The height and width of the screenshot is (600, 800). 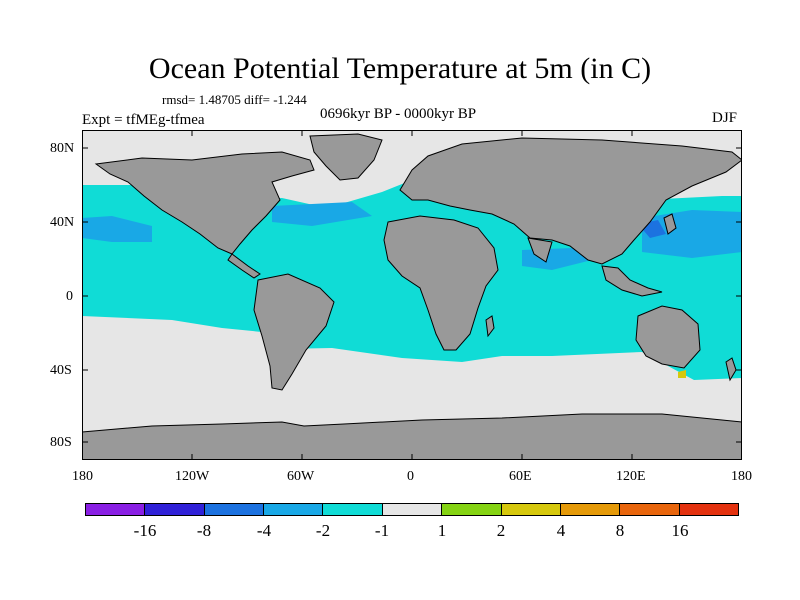 I want to click on land-north-america, so click(x=204, y=203).